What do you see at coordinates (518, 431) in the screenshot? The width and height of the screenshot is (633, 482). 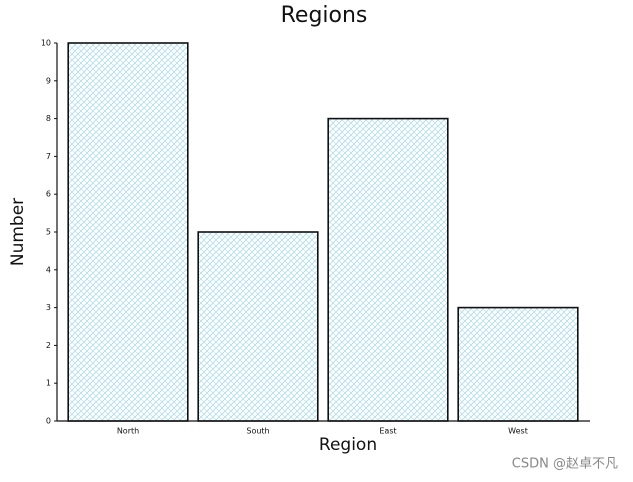 I see `x-tick-label: West` at bounding box center [518, 431].